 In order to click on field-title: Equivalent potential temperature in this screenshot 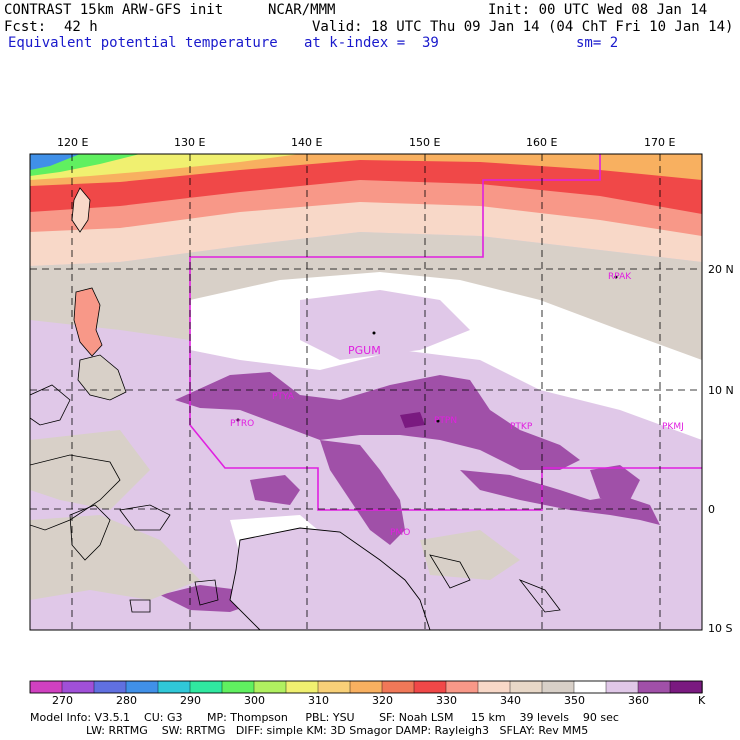, I will do `click(143, 43)`.